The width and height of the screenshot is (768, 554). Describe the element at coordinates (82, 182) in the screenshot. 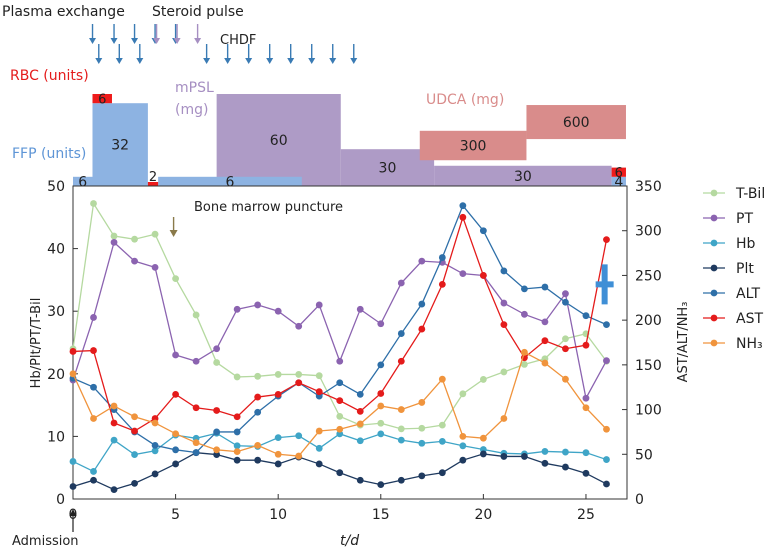

I see `ffp-block-0-label: 6` at that location.